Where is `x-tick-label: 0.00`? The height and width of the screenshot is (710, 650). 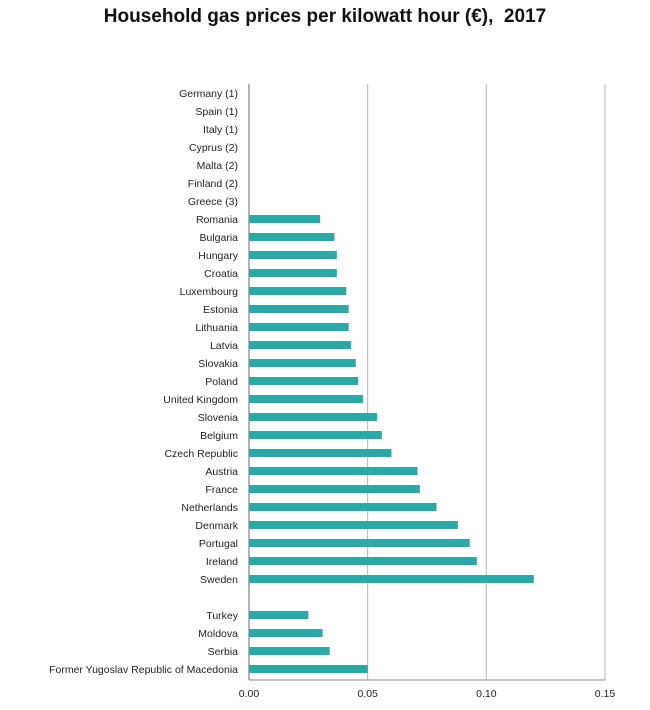 x-tick-label: 0.00 is located at coordinates (249, 694).